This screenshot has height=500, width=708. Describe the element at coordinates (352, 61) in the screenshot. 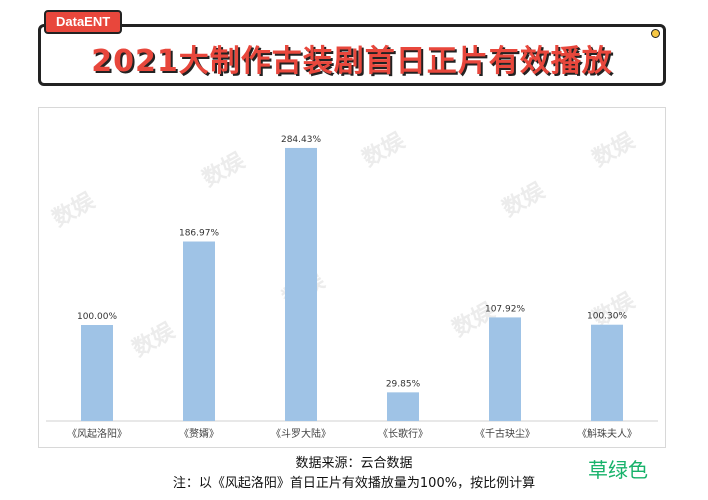

I see `page-title: 2021大制作古装剧首日正片有效播放` at that location.